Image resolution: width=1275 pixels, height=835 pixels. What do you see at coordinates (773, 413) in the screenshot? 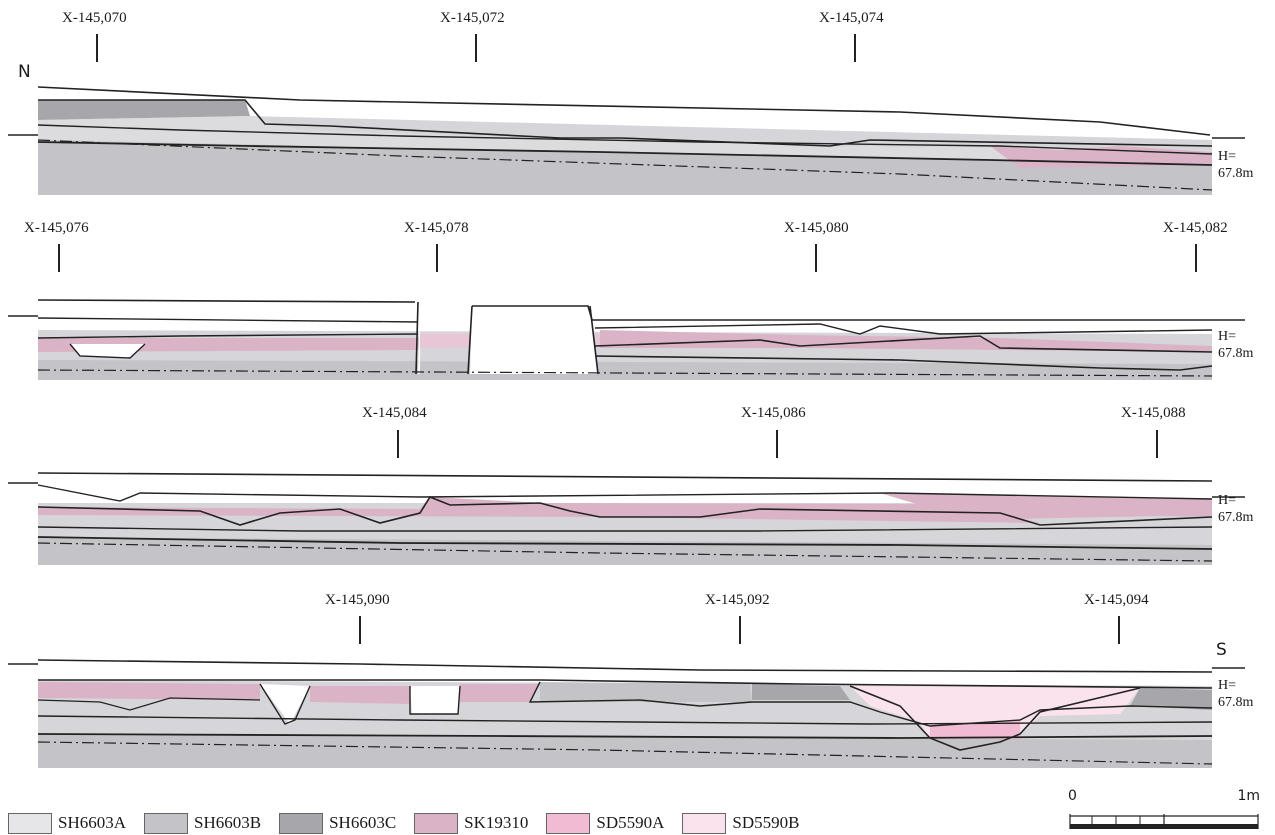
I see `tick-label: X-145,086` at bounding box center [773, 413].